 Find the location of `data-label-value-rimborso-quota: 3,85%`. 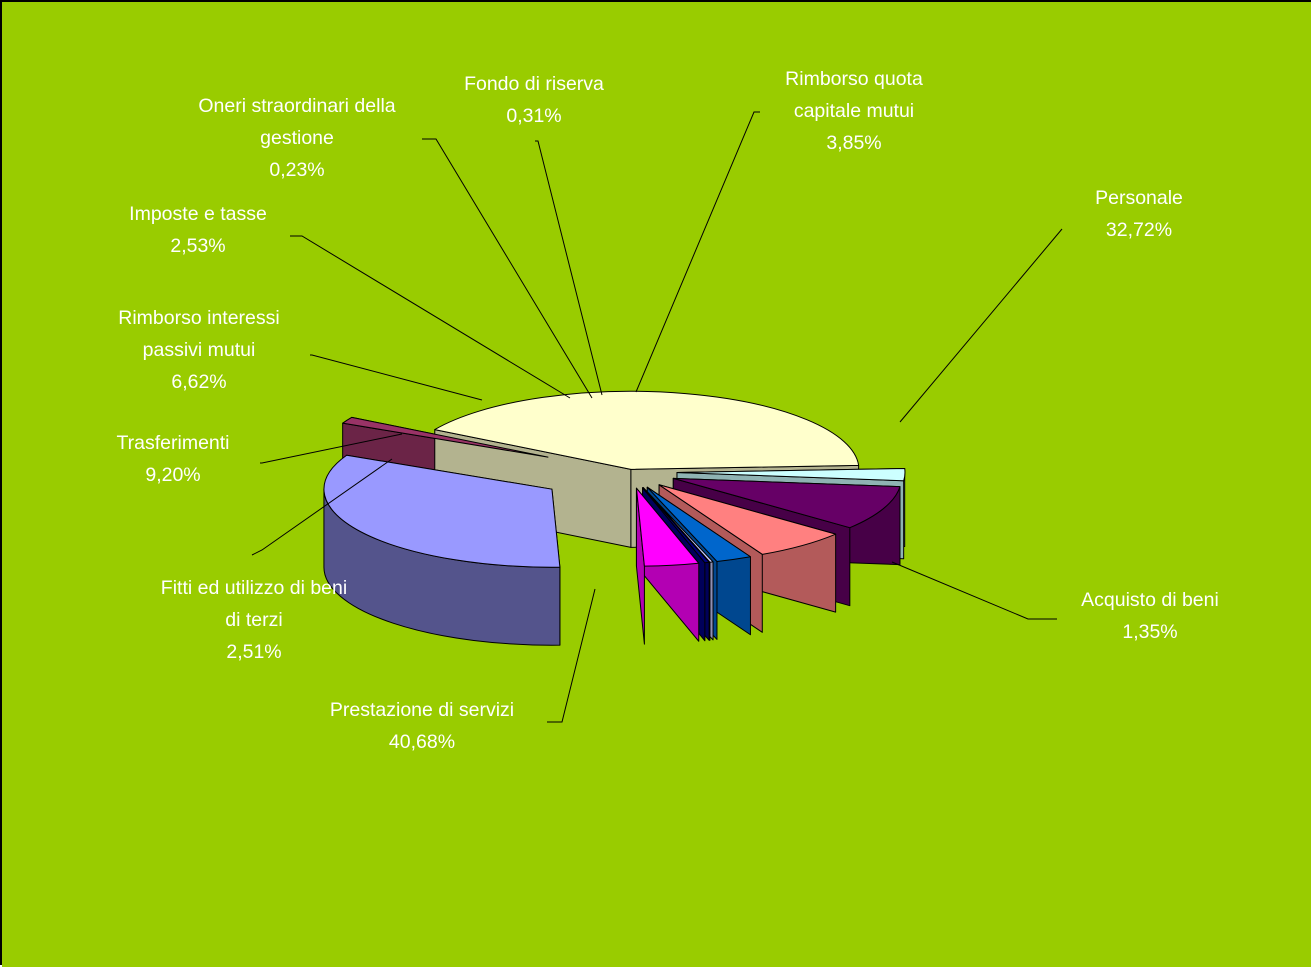

data-label-value-rimborso-quota: 3,85% is located at coordinates (853, 143).